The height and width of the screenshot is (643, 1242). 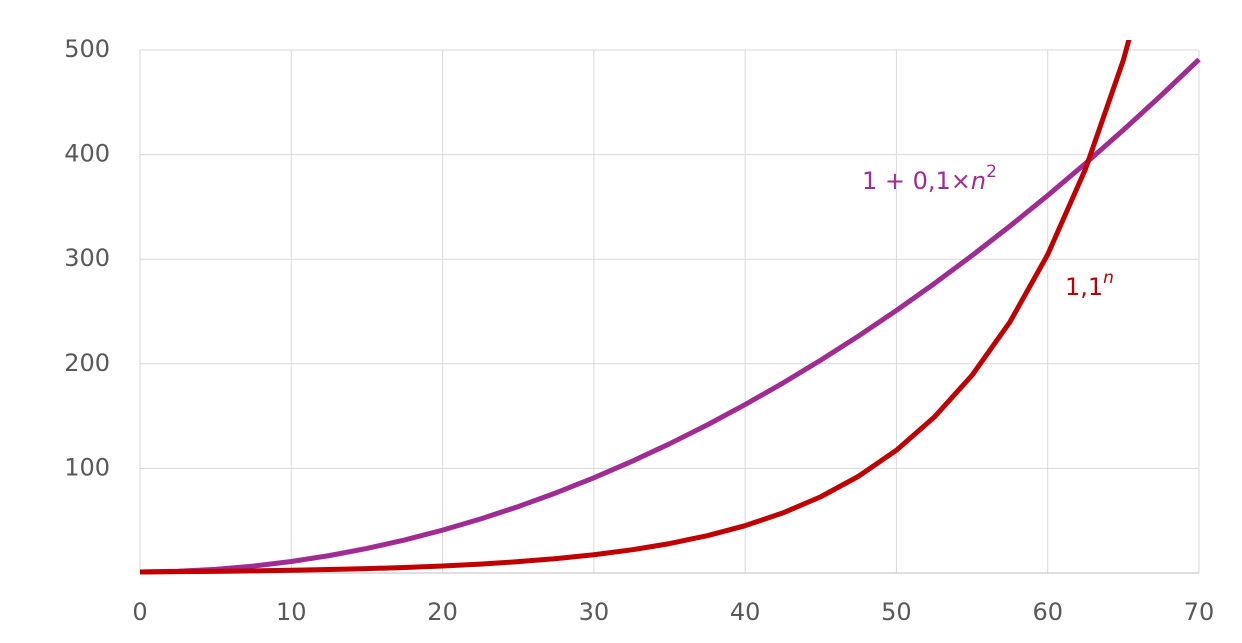 I want to click on y-tick-label: 100, so click(x=87, y=467).